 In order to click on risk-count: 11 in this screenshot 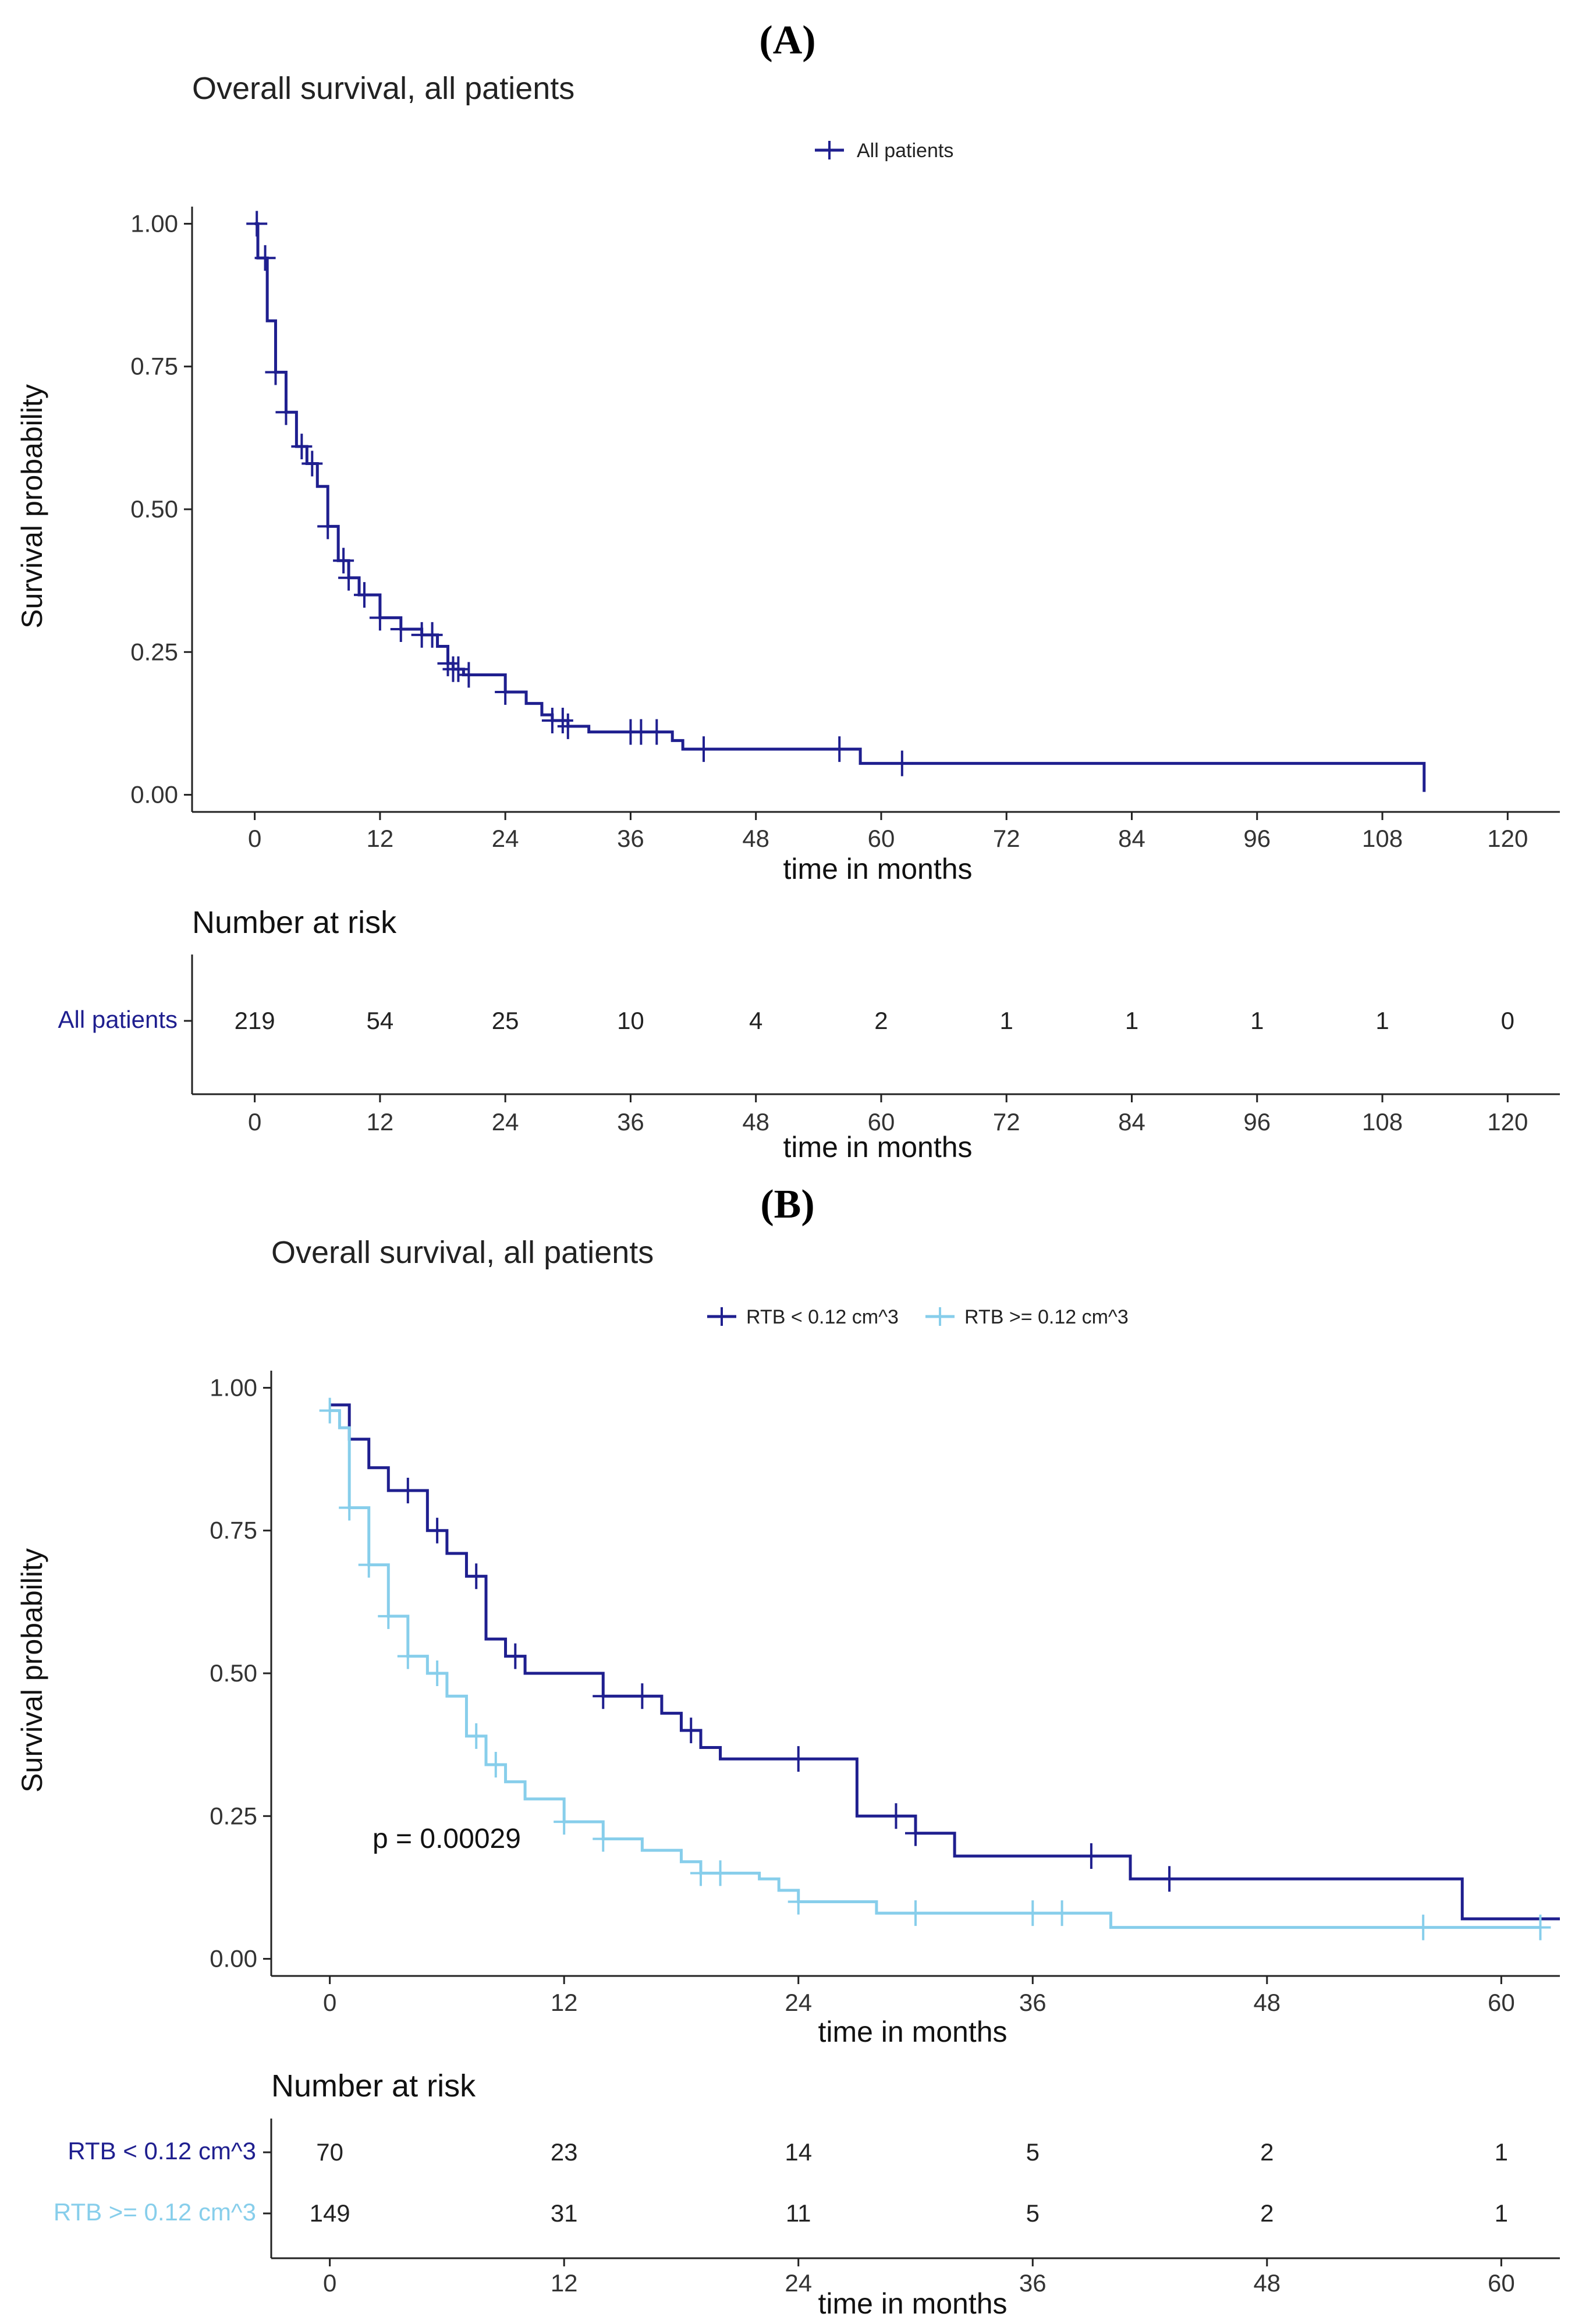, I will do `click(798, 2213)`.